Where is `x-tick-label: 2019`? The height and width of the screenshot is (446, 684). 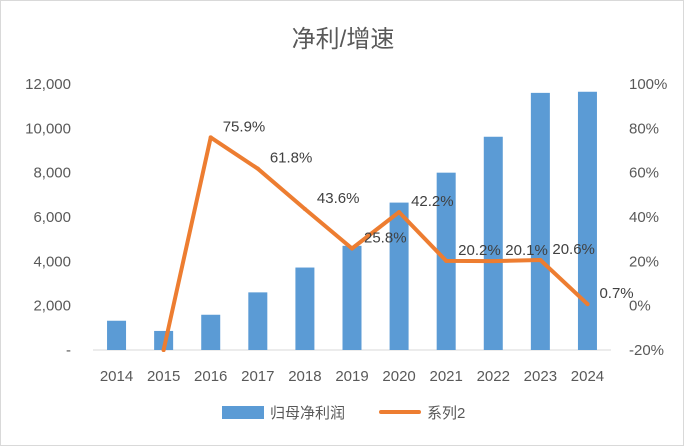
x-tick-label: 2019 is located at coordinates (351, 376).